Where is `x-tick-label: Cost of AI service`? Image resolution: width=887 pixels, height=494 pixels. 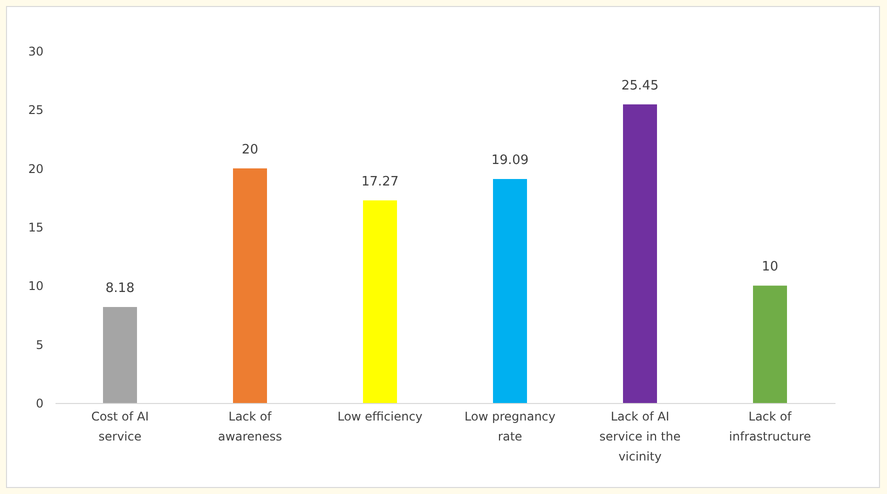
x-tick-label: Cost of AI service is located at coordinates (120, 427).